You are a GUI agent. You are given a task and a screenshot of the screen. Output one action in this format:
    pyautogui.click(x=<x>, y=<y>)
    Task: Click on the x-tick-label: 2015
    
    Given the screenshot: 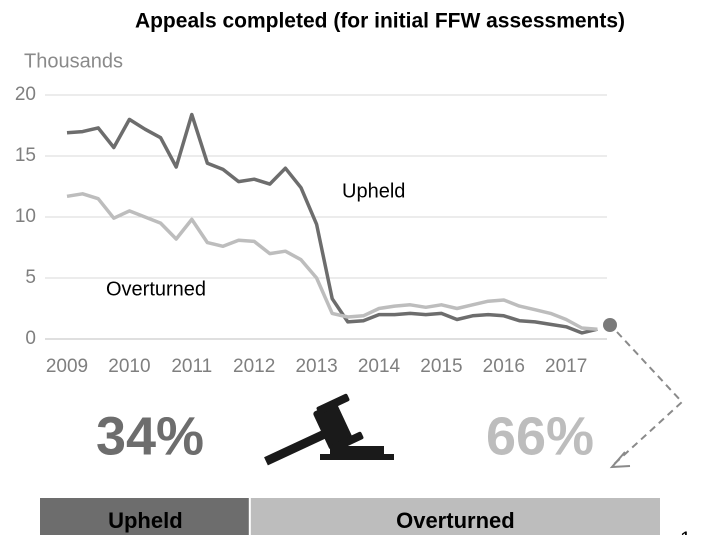 What is the action you would take?
    pyautogui.click(x=441, y=366)
    